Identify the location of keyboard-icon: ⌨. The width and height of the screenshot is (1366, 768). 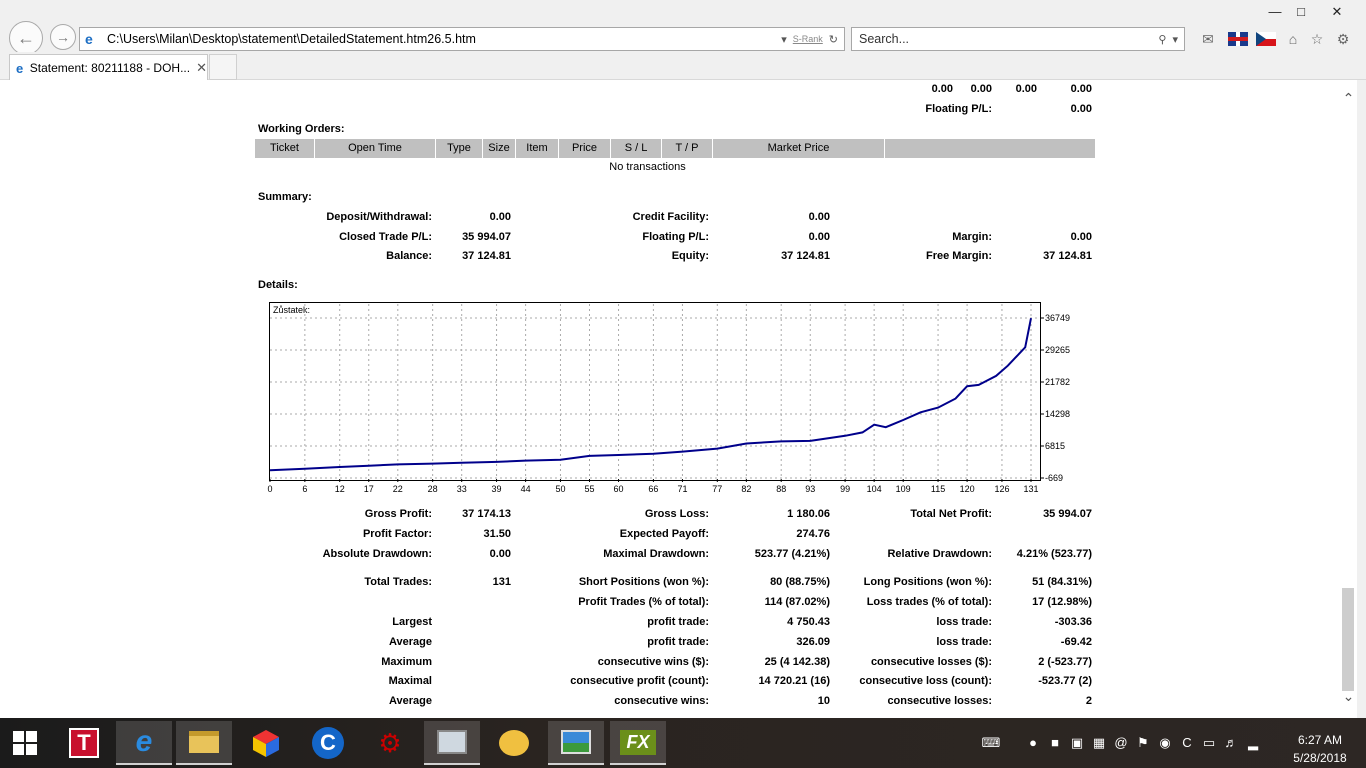
(991, 742).